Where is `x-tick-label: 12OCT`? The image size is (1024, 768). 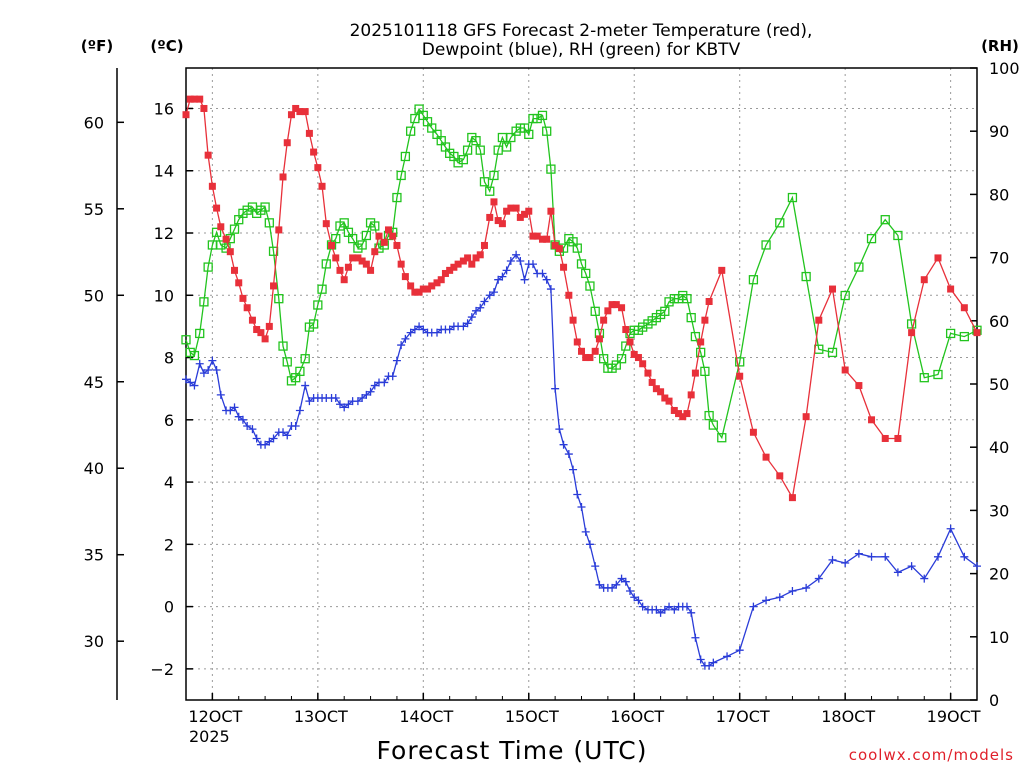
x-tick-label: 12OCT is located at coordinates (215, 716).